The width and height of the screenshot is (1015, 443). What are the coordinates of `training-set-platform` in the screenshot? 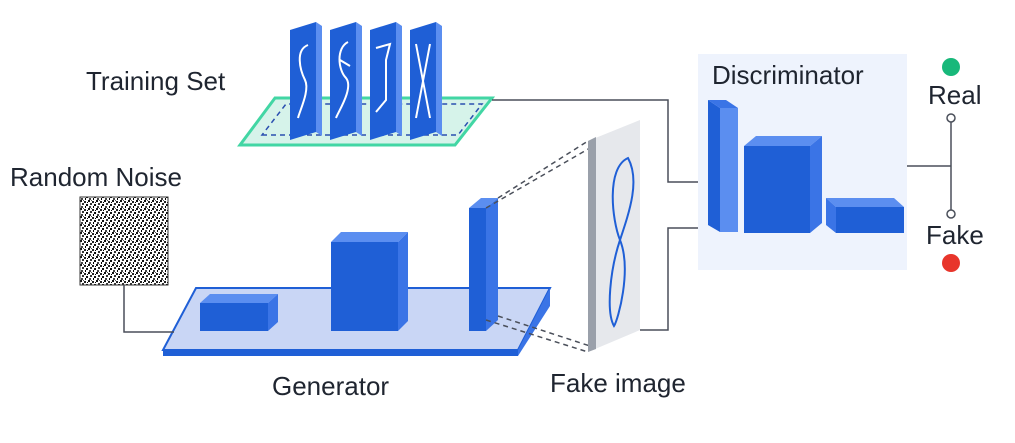 It's located at (366, 121).